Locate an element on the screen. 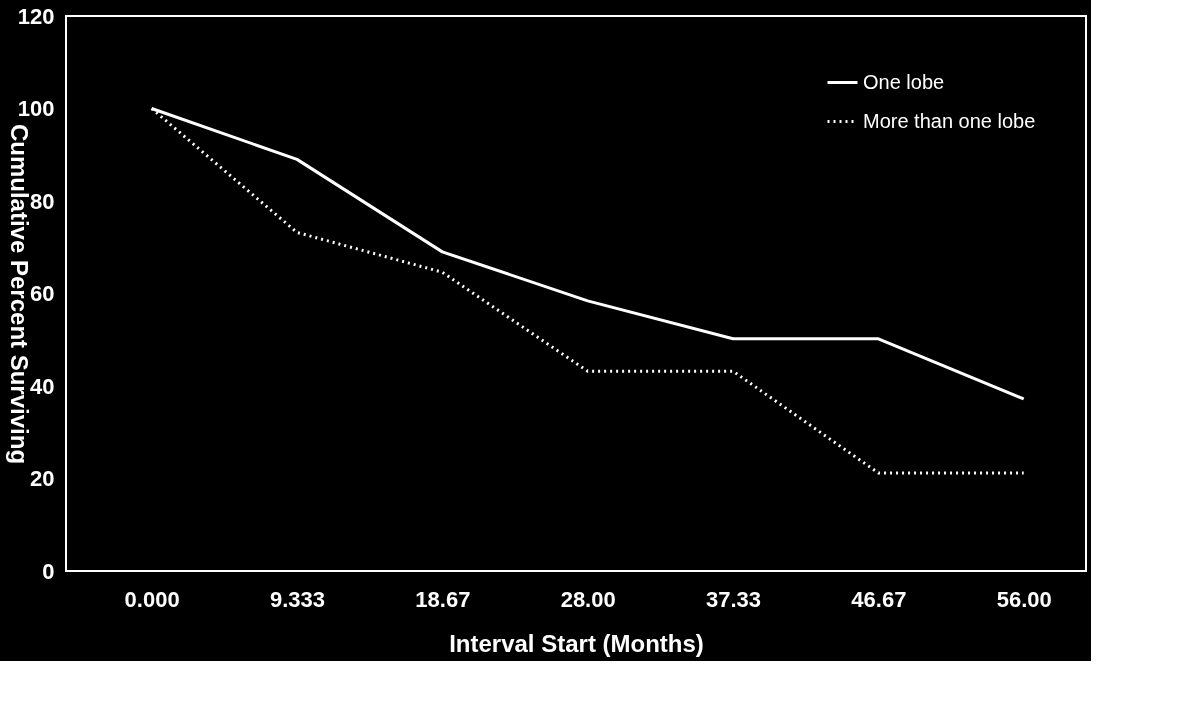 The height and width of the screenshot is (714, 1185). legend-label: One lobe is located at coordinates (904, 81).